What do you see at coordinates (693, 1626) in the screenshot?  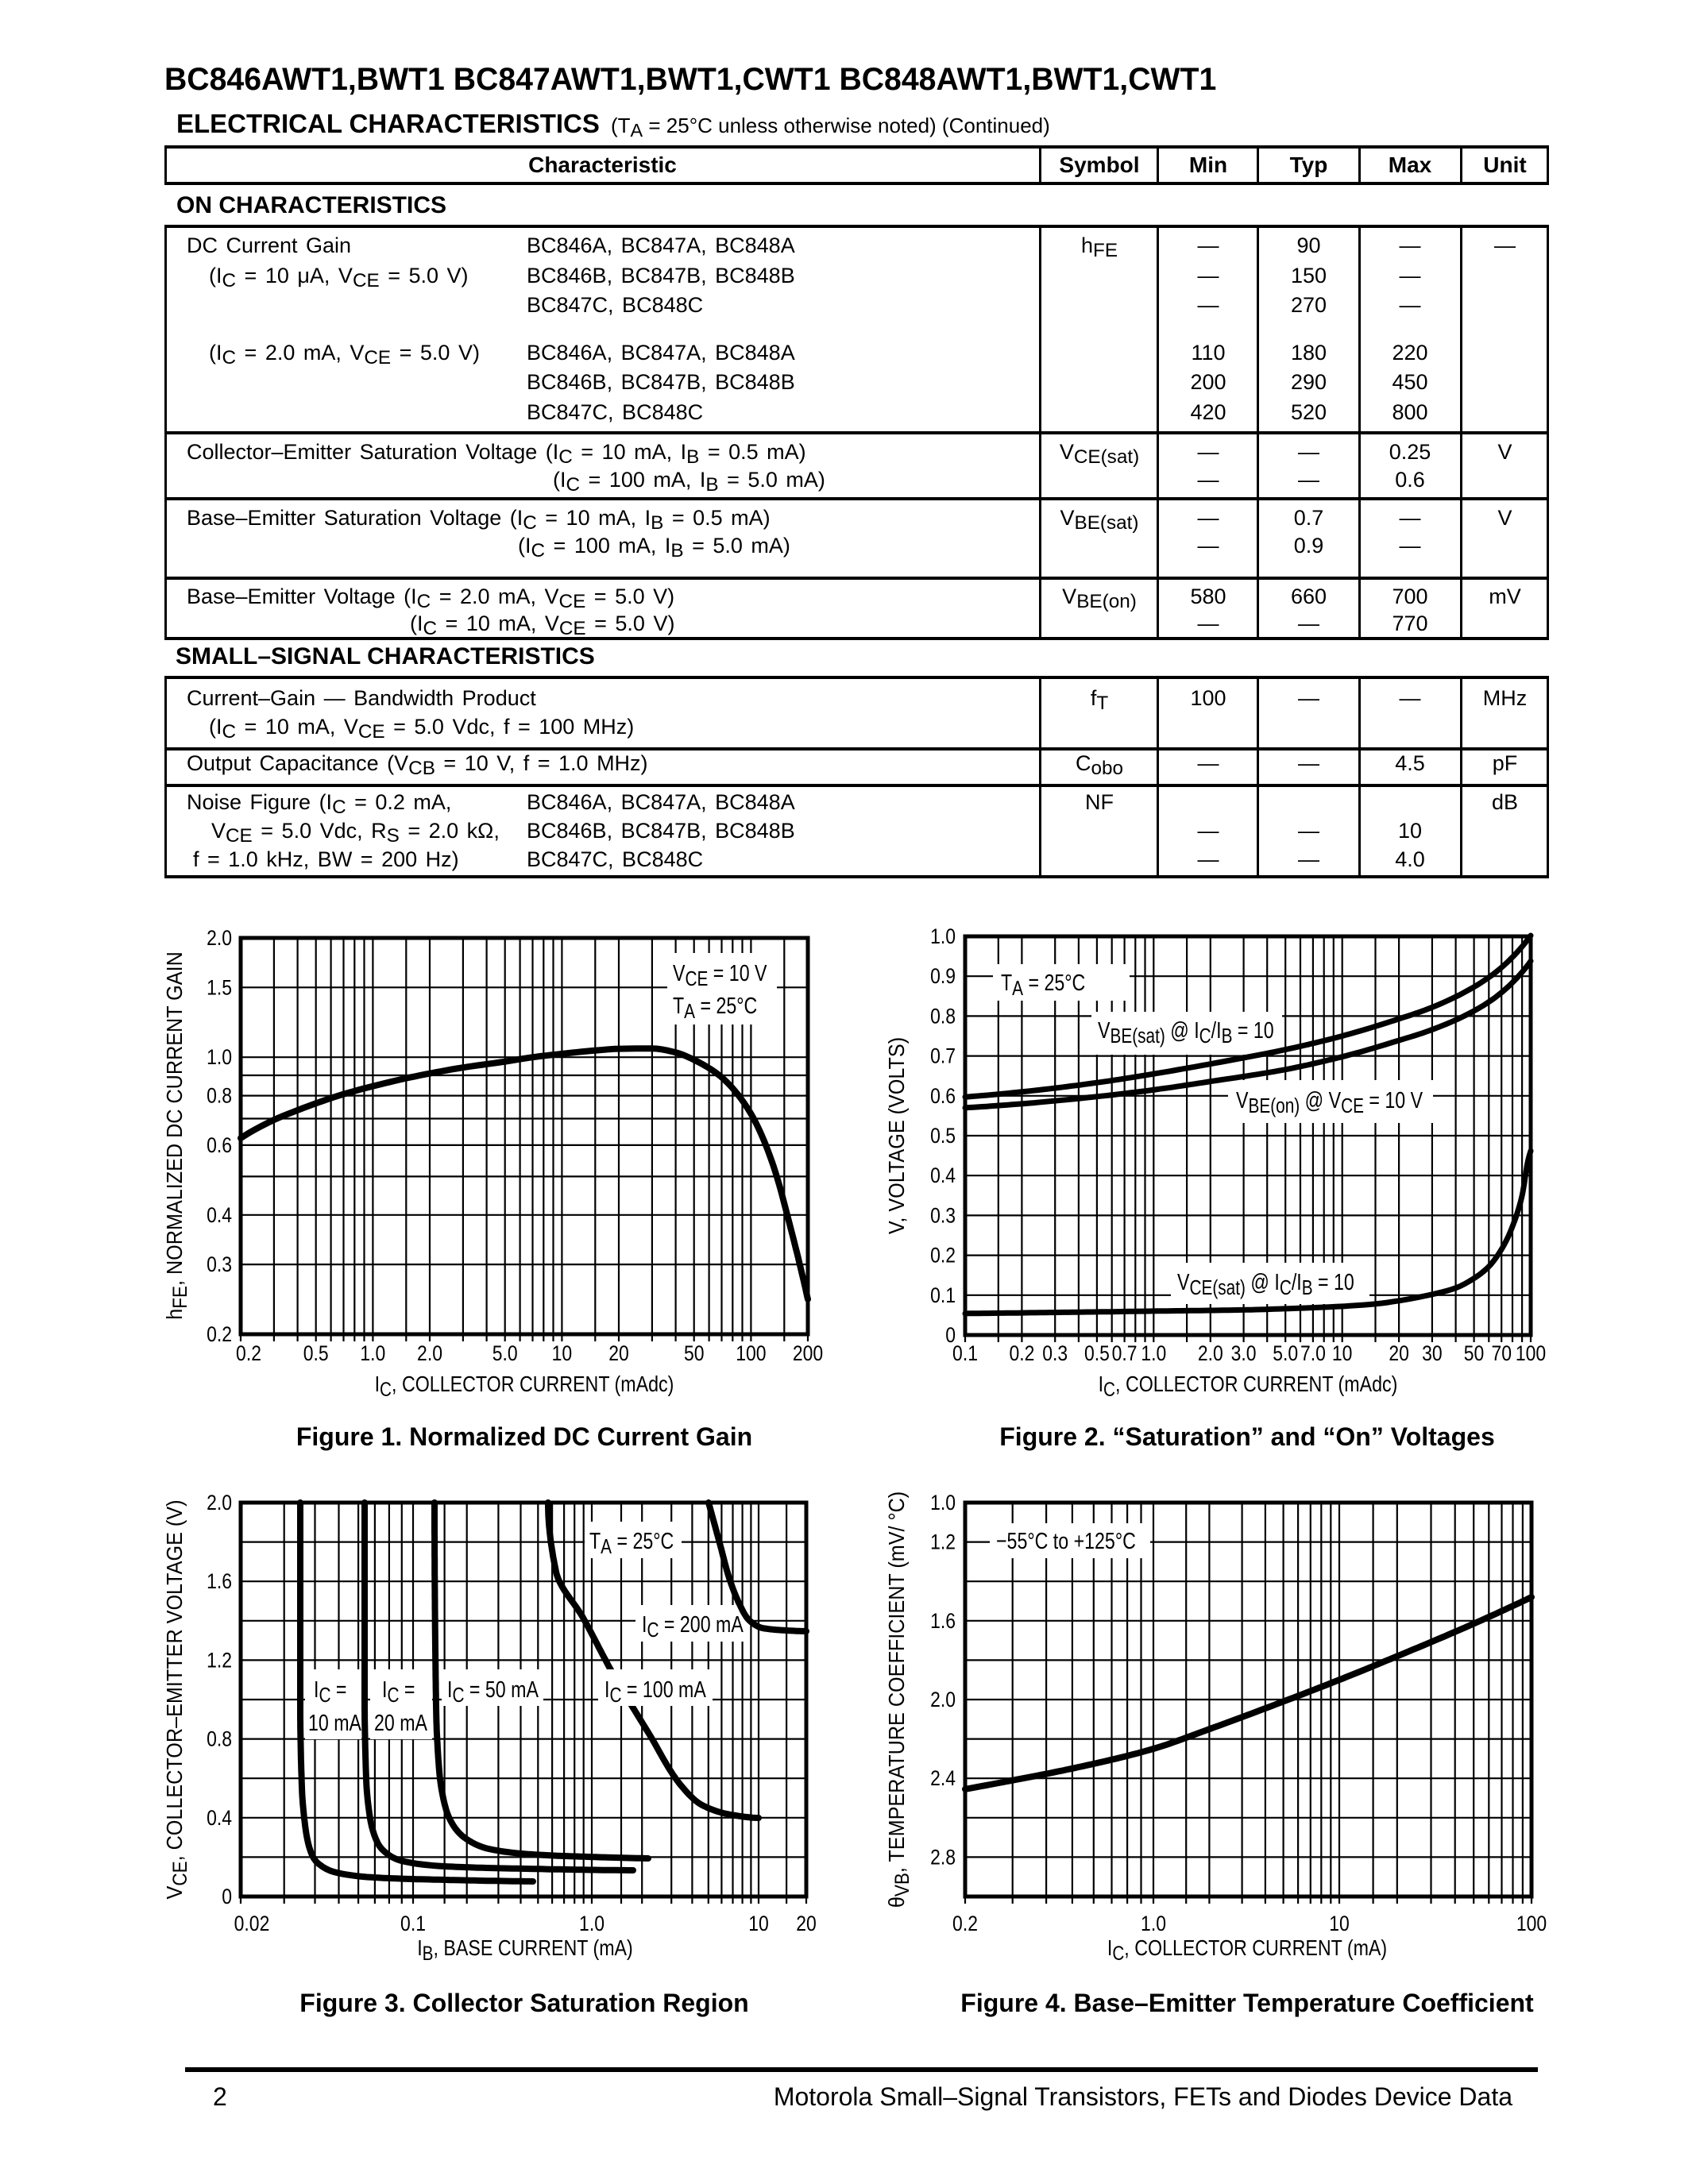 I see `svg-text: IC​ = 200 mA` at bounding box center [693, 1626].